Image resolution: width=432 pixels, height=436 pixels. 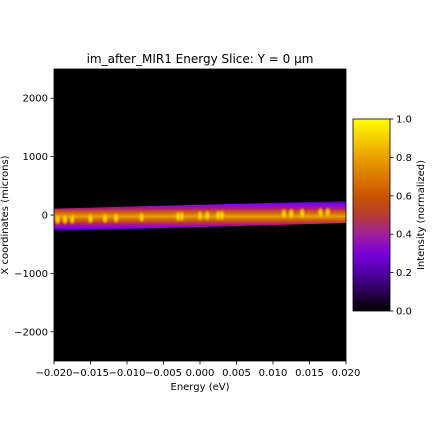 I want to click on colorbar-tick-label: 1.0, so click(x=404, y=120).